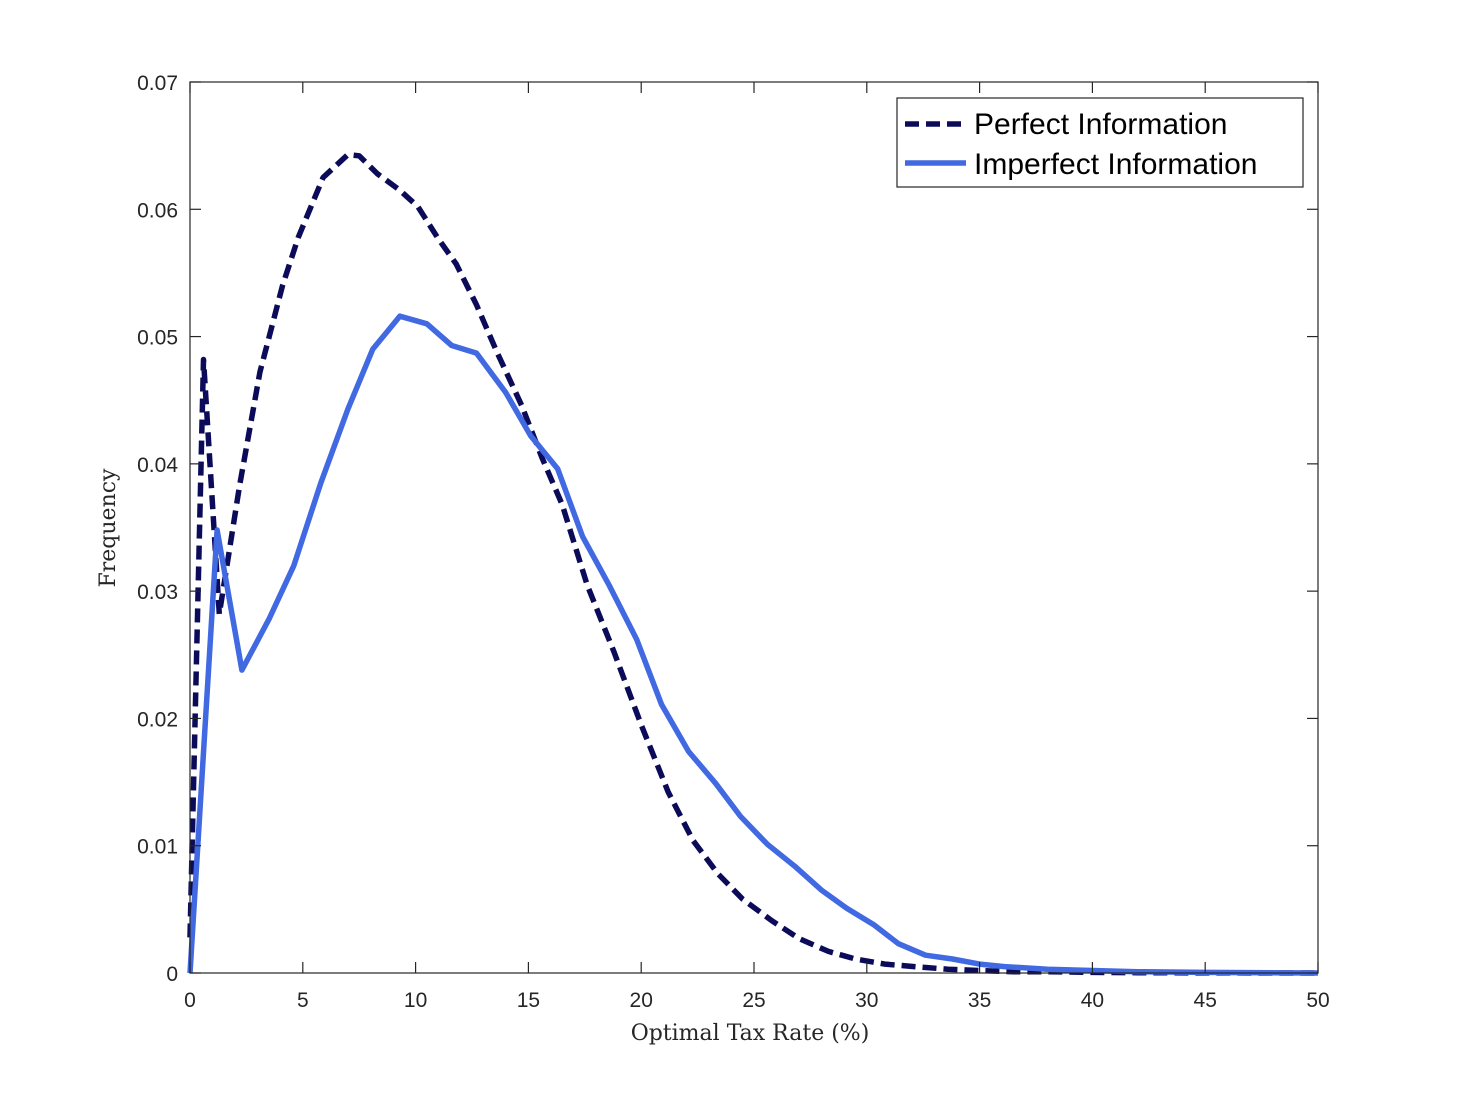 This screenshot has height=1094, width=1458. I want to click on x-tick-label: 35, so click(979, 1000).